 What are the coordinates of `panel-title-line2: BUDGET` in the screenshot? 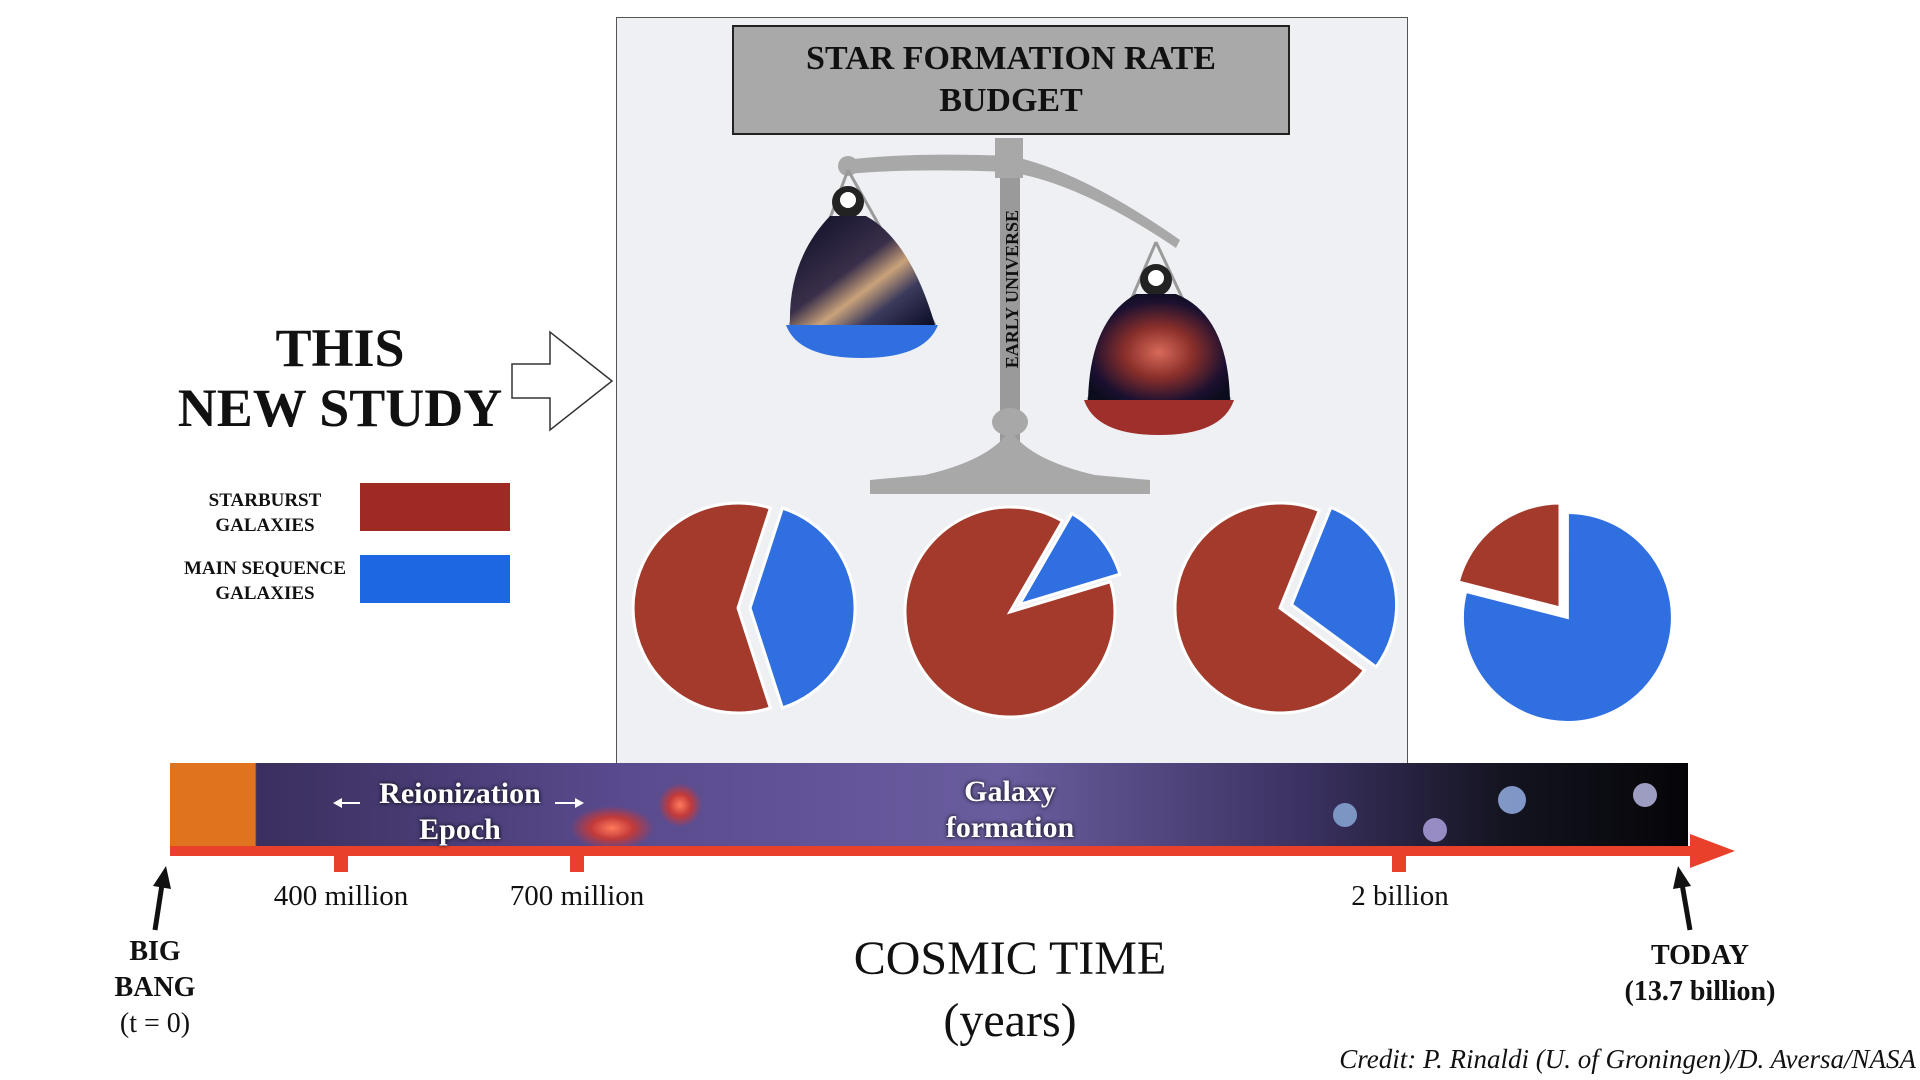 It's located at (1011, 100).